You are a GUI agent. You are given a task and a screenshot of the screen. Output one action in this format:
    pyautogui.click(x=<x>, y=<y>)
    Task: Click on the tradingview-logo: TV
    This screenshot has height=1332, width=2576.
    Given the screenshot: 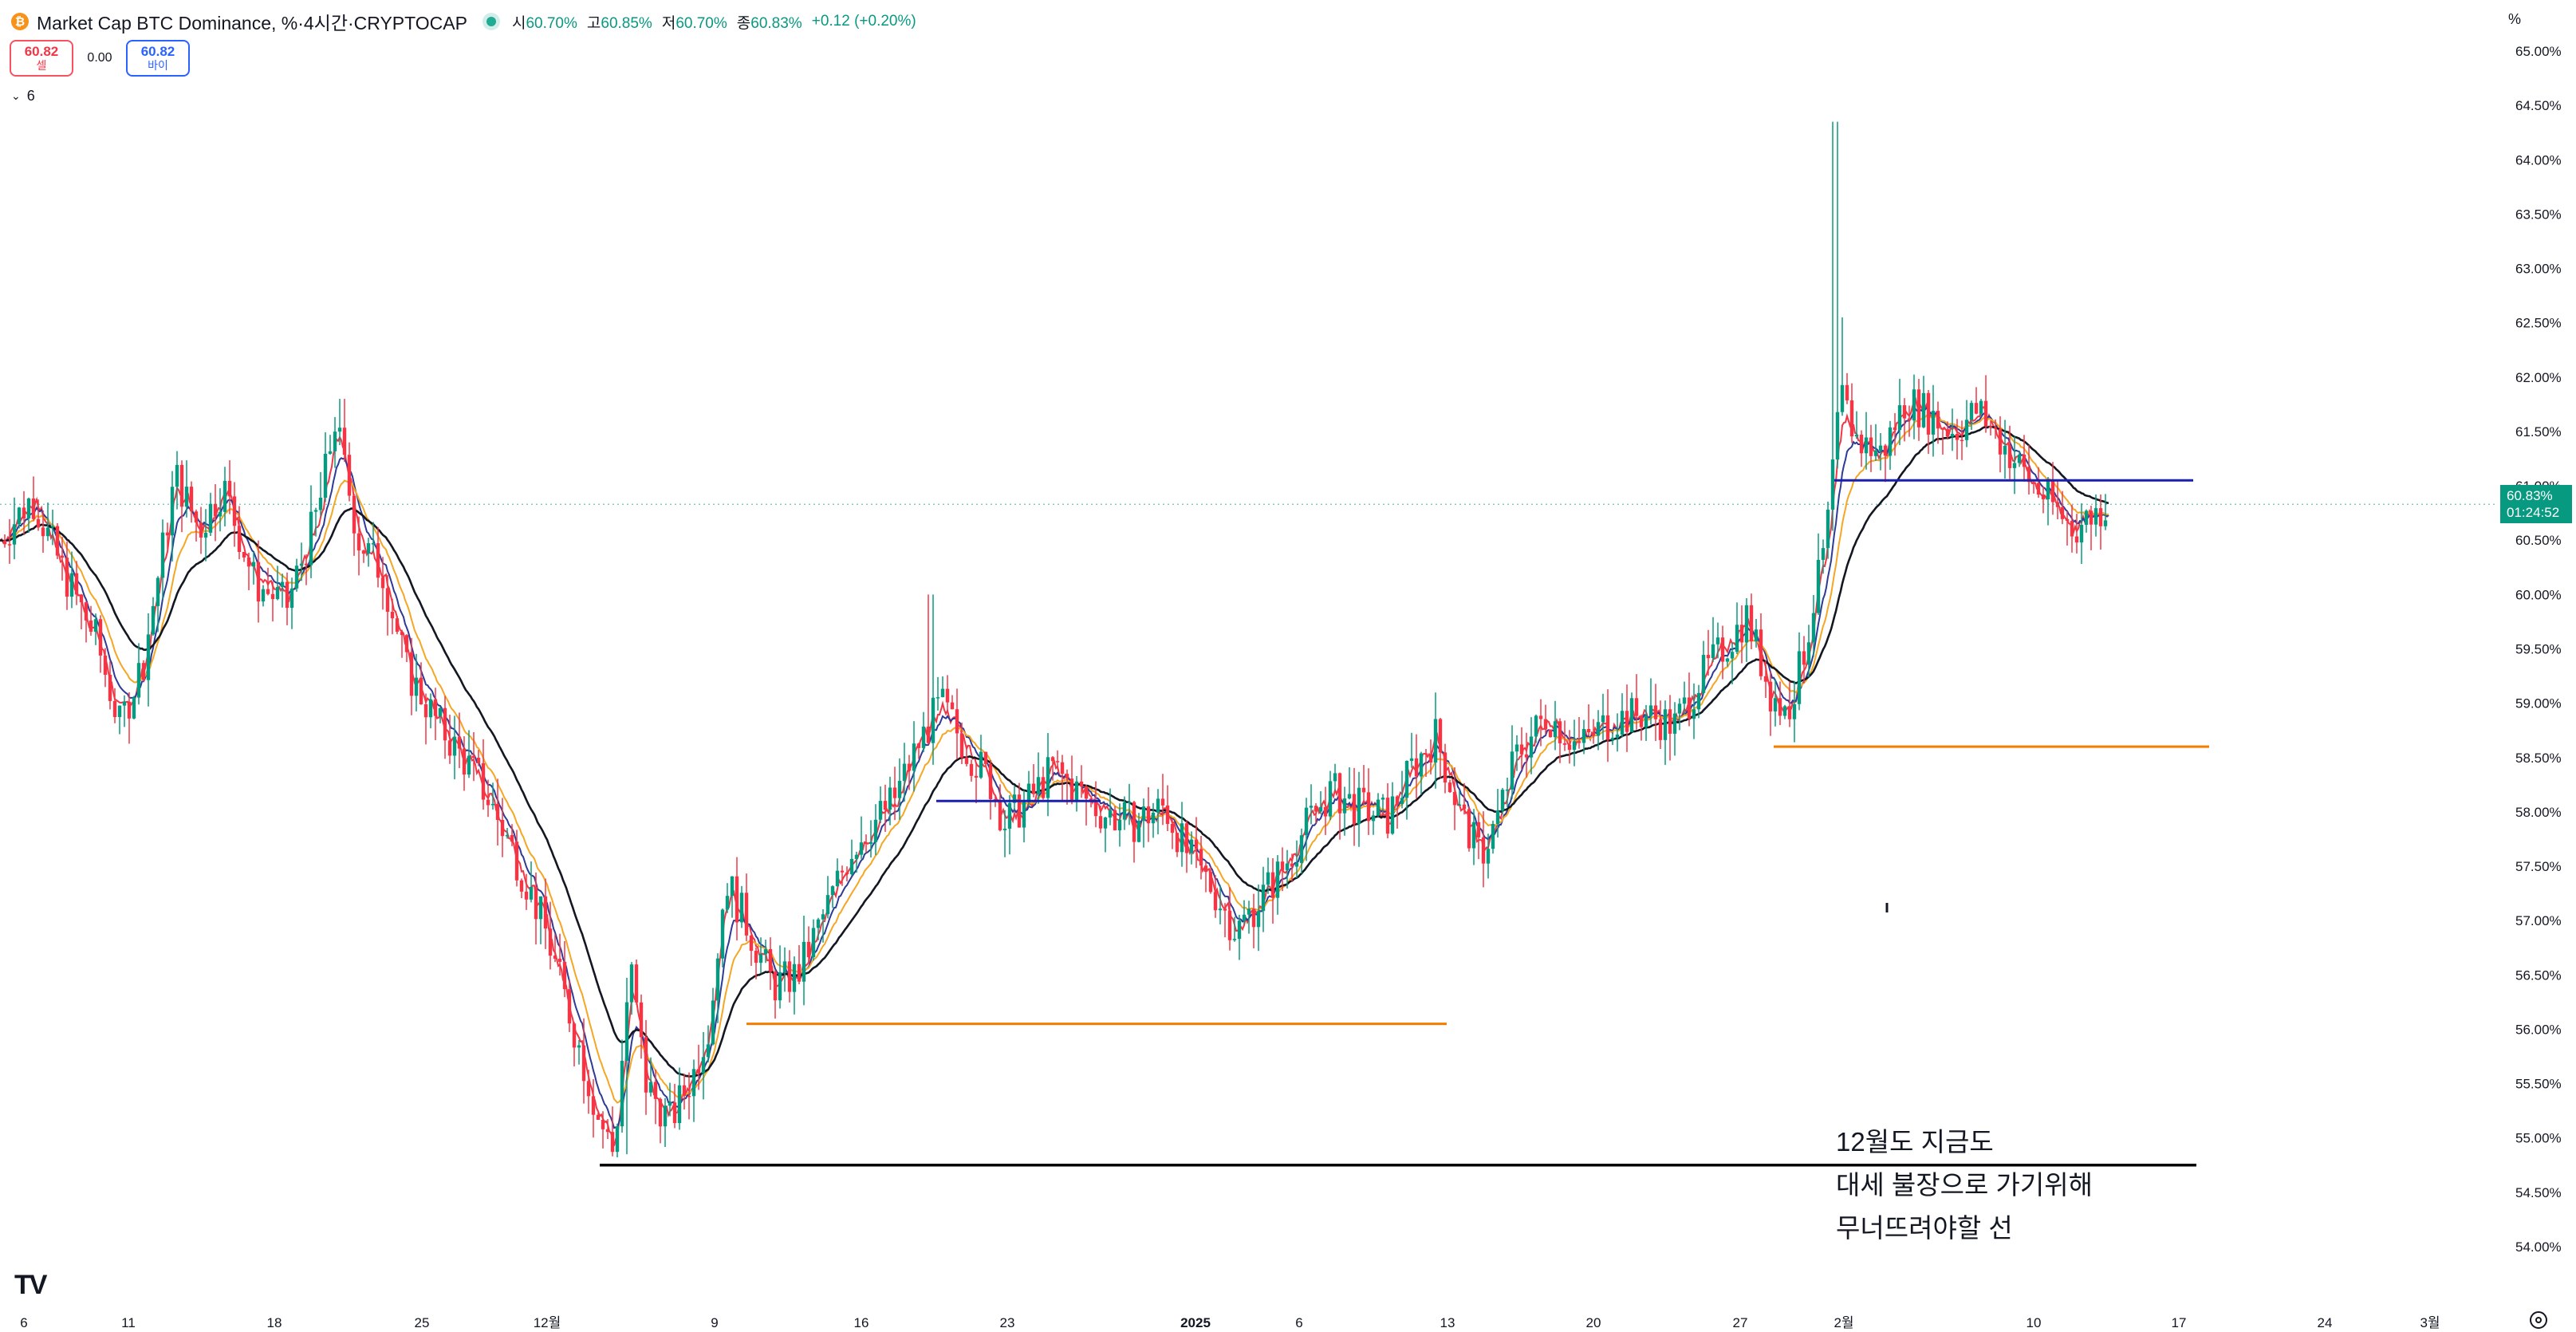 What is the action you would take?
    pyautogui.click(x=30, y=1285)
    